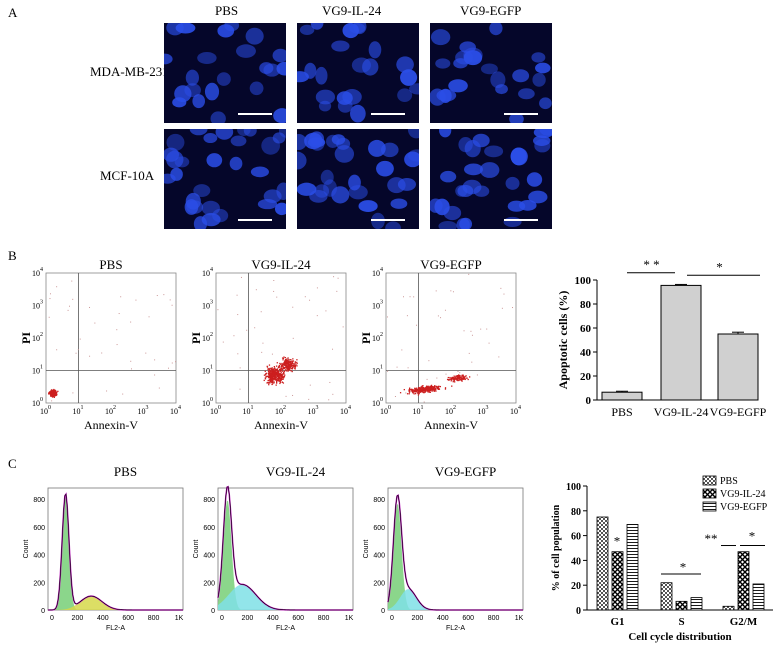 This screenshot has width=779, height=647. Describe the element at coordinates (729, 481) in the screenshot. I see `legend-label: PBS` at that location.